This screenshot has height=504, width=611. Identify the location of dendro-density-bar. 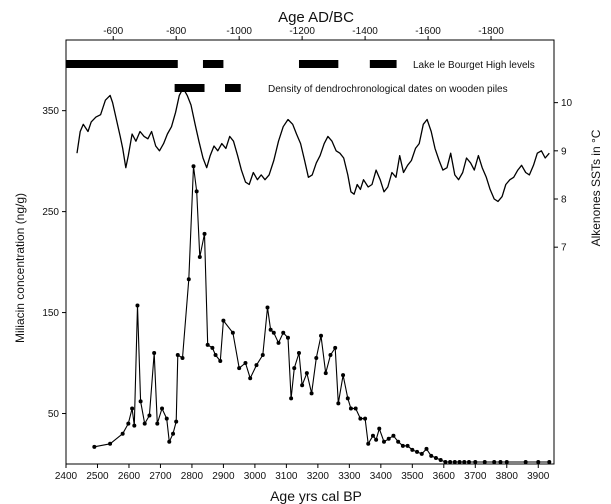
(189, 88).